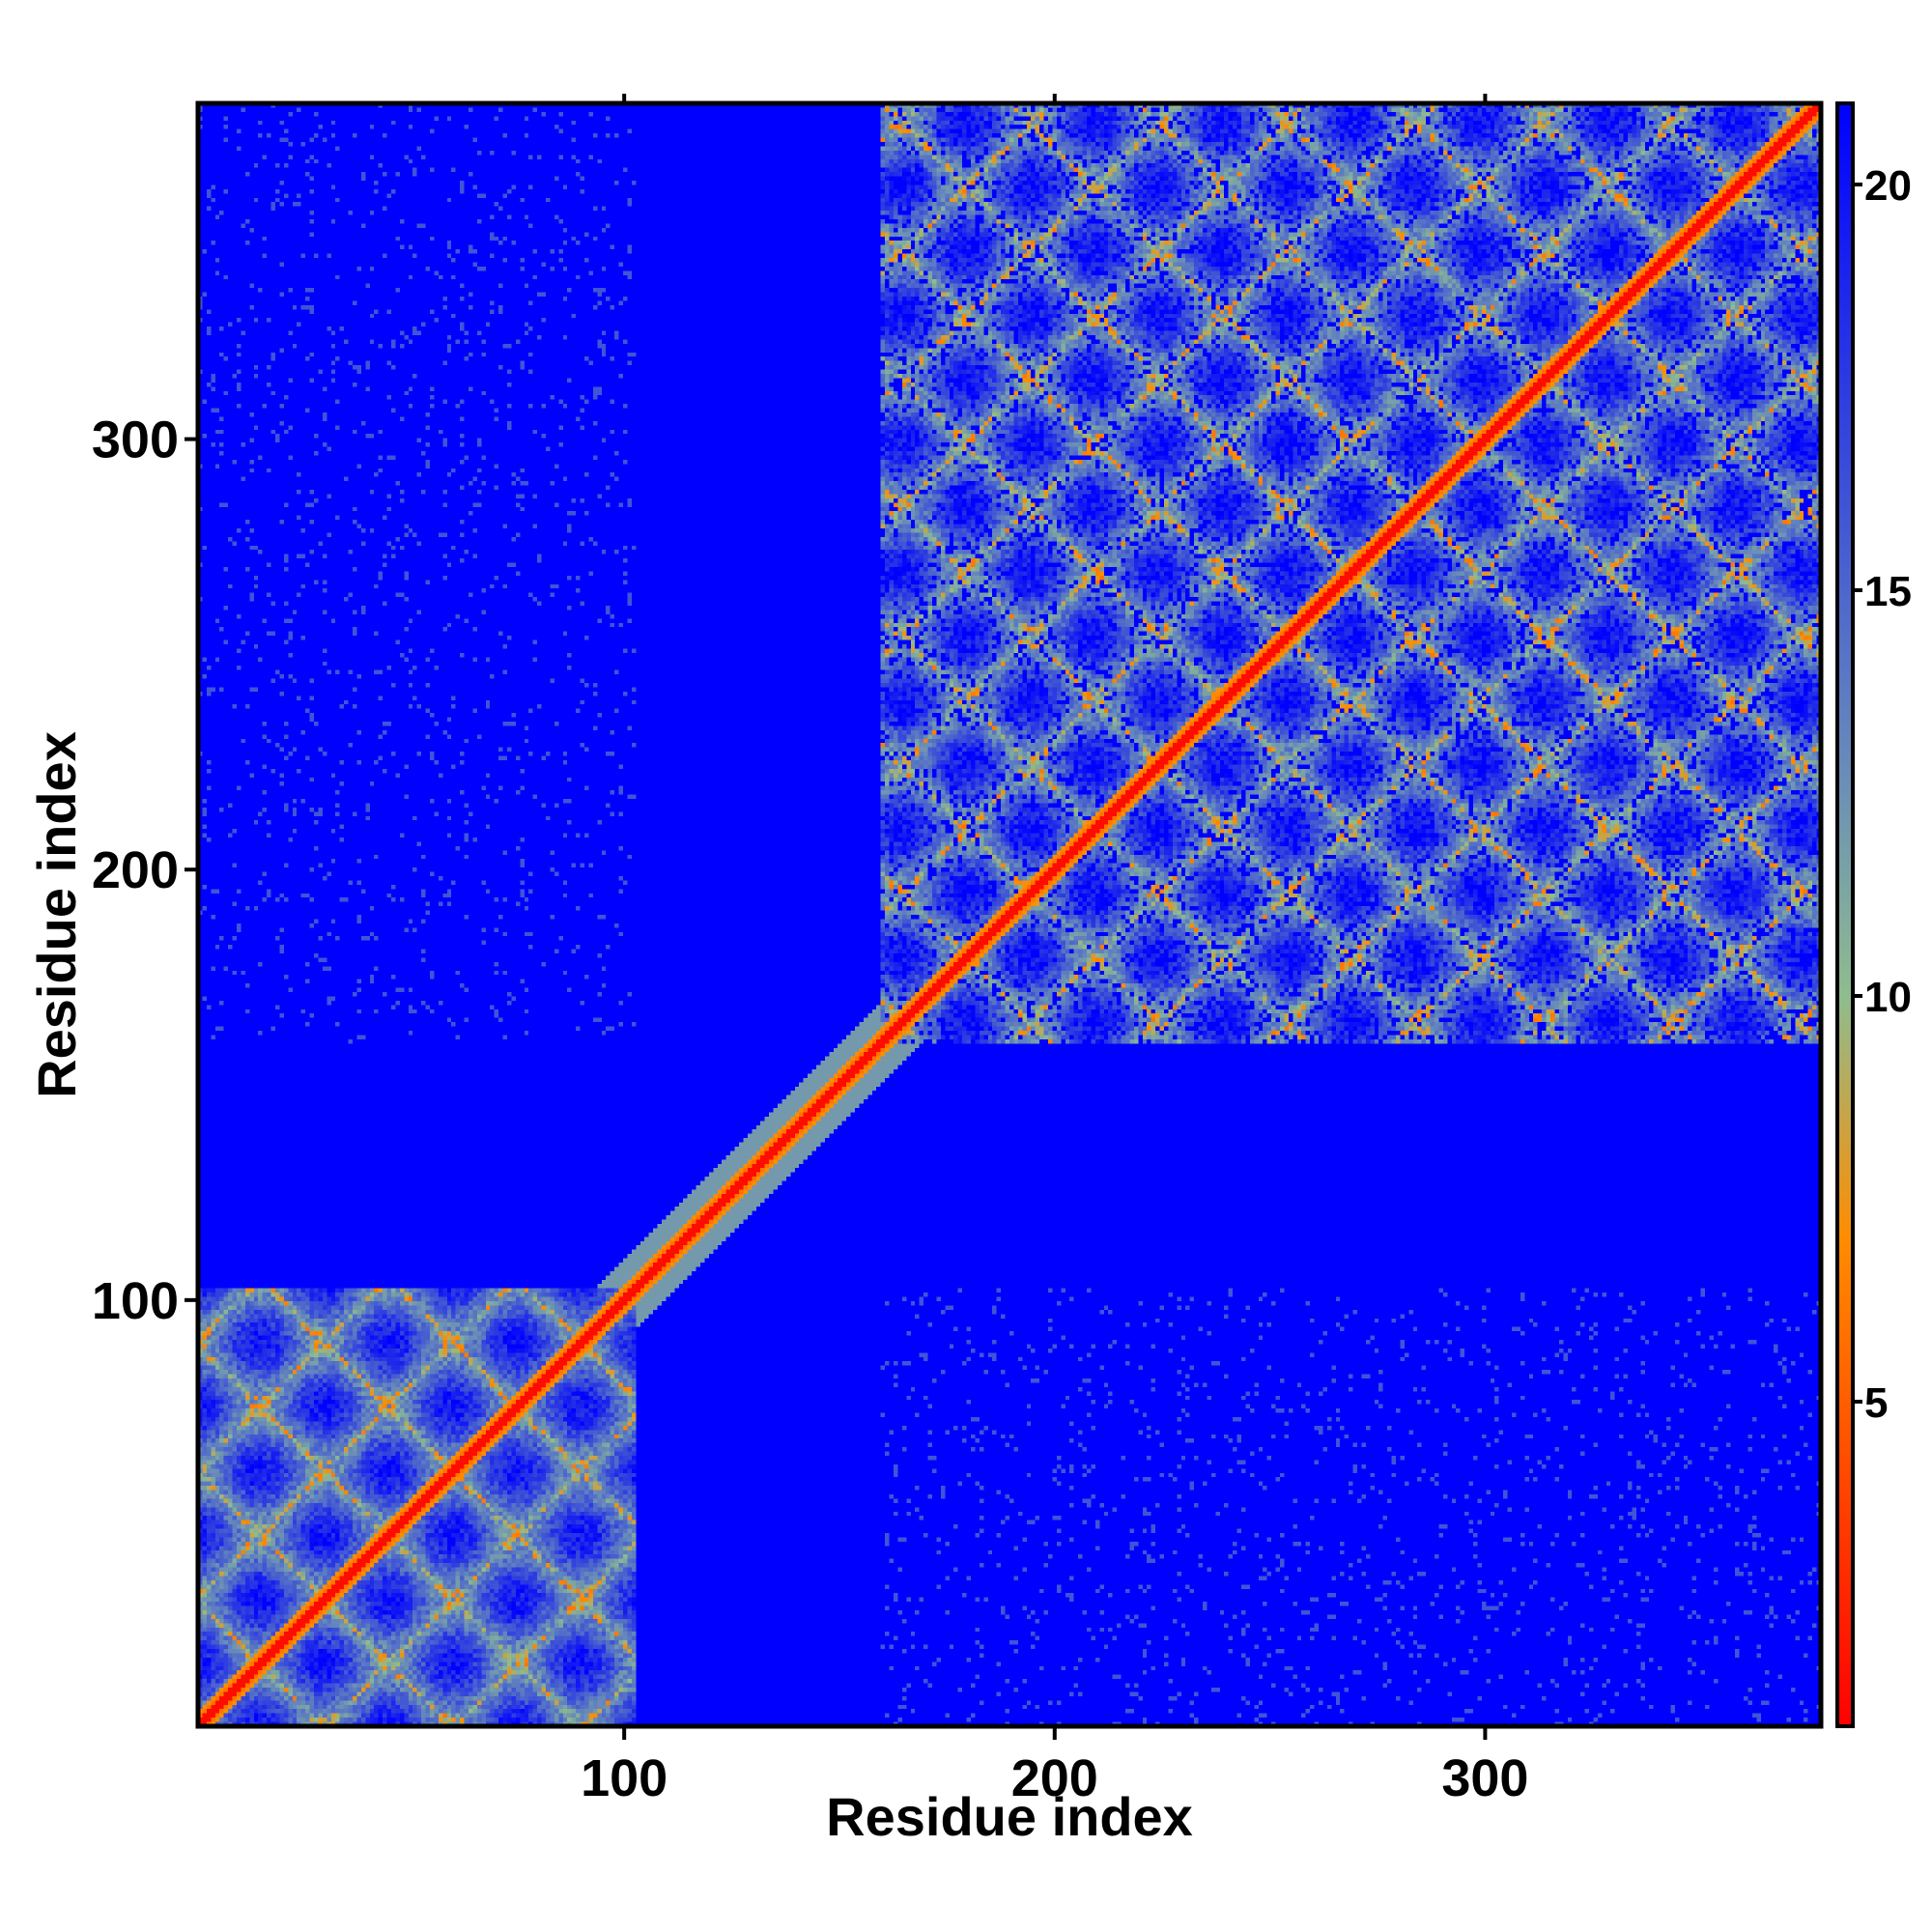  I want to click on x-tick-label: 200, so click(1054, 1778).